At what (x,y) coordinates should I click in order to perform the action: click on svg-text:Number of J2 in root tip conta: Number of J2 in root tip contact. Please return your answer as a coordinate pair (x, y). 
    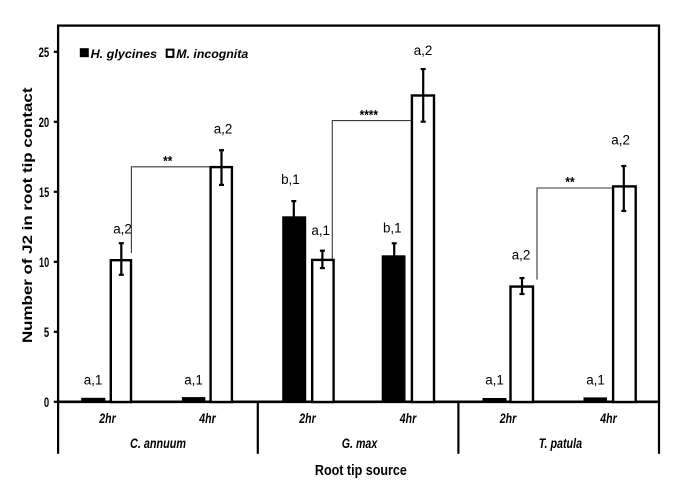
    Looking at the image, I should click on (27, 215).